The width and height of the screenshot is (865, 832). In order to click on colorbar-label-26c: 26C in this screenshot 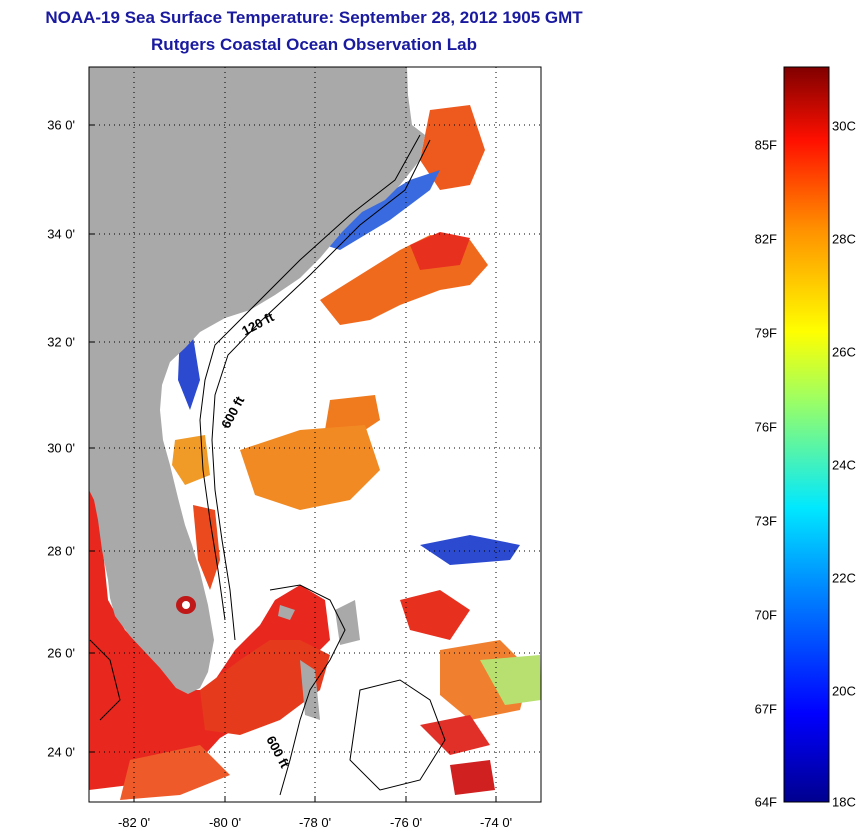, I will do `click(844, 352)`.